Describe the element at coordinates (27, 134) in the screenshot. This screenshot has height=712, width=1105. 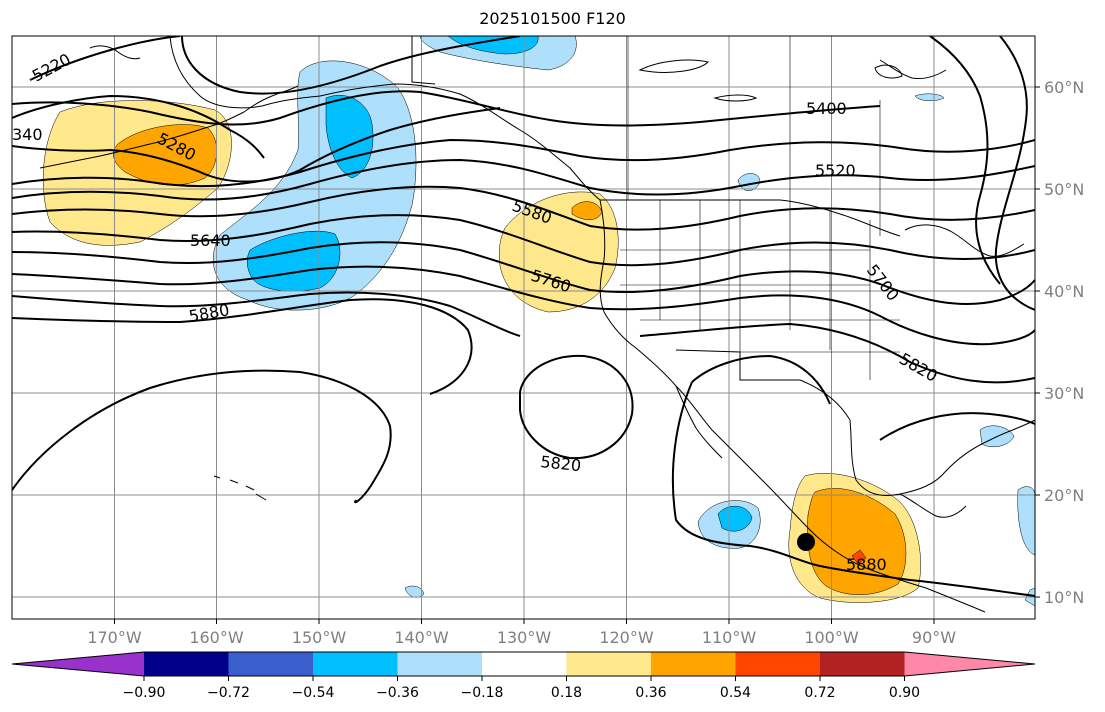
I see `contour-label-340: 340` at that location.